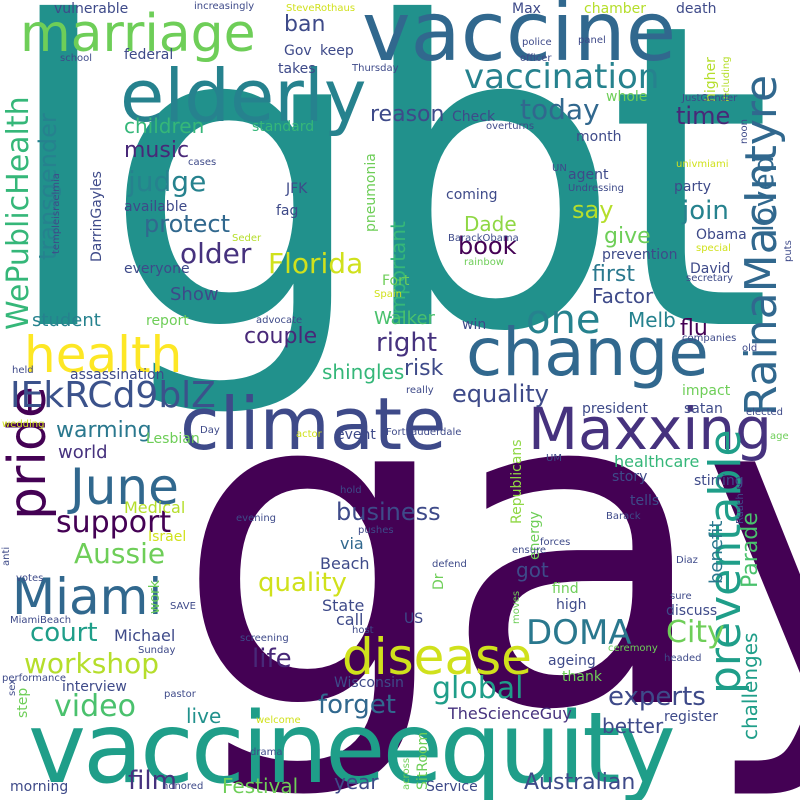 The height and width of the screenshot is (800, 800). What do you see at coordinates (272, 659) in the screenshot?
I see `word-life: life` at bounding box center [272, 659].